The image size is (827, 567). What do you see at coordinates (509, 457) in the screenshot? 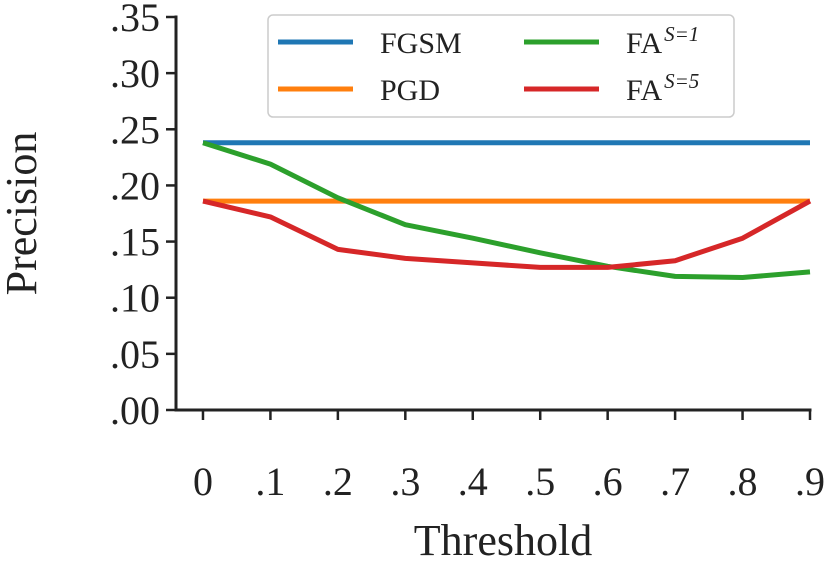
I see `x-ticks: 0 .1 .2 .3 .4 .5 .6 .7 .8 .9` at bounding box center [509, 457].